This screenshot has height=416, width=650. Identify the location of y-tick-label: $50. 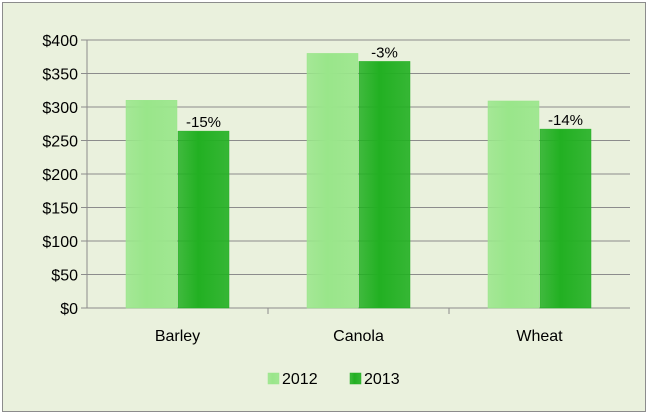
(64, 276).